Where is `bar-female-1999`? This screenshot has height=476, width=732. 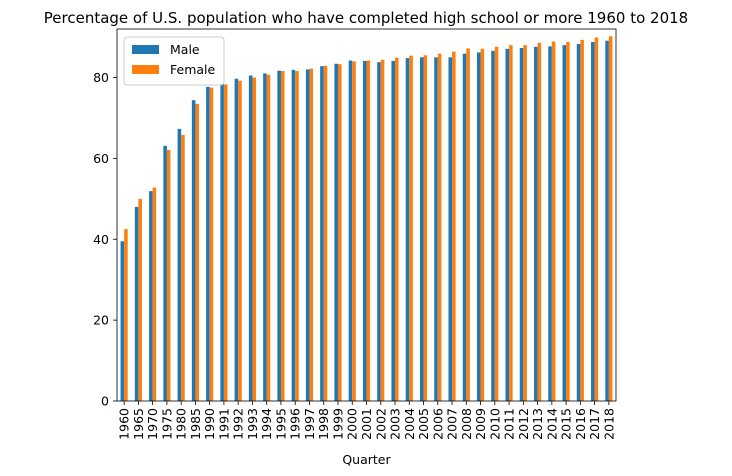
bar-female-1999 is located at coordinates (339, 233).